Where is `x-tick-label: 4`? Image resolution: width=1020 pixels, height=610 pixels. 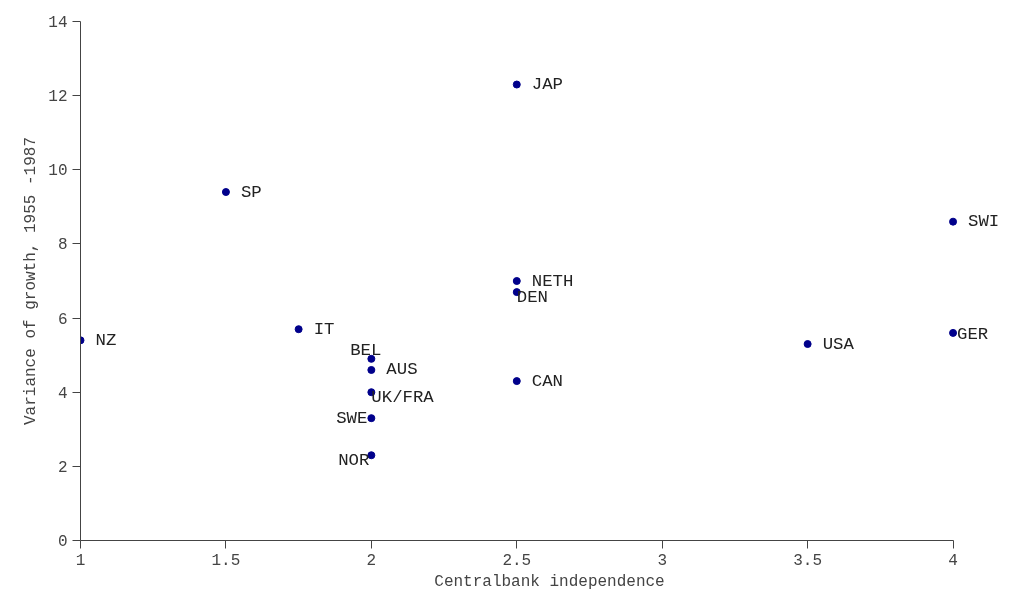 x-tick-label: 4 is located at coordinates (953, 560).